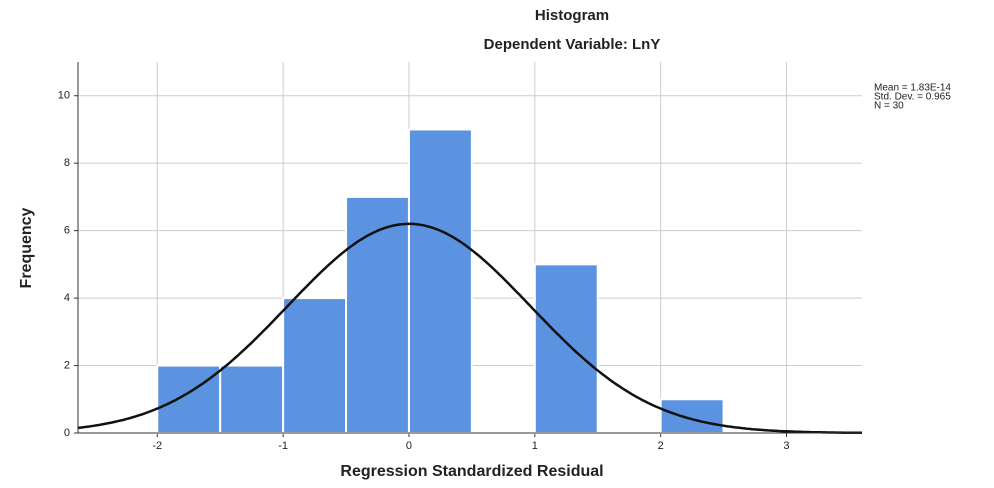  I want to click on y-tick-label: 4, so click(67, 298).